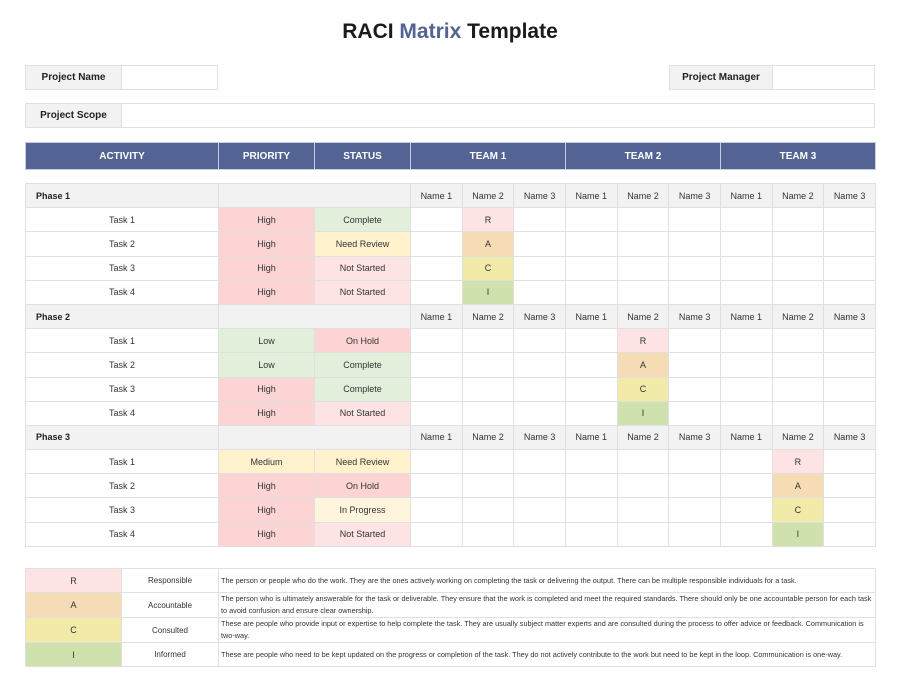 This screenshot has height=695, width=900. What do you see at coordinates (266, 462) in the screenshot?
I see `priority-cell: Medium` at bounding box center [266, 462].